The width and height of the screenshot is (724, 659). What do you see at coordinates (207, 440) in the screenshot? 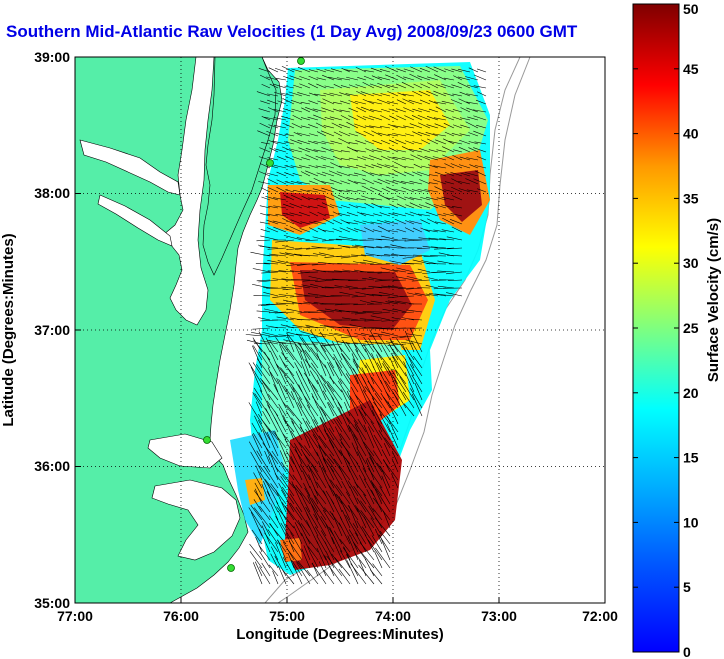
I see `station-marker` at bounding box center [207, 440].